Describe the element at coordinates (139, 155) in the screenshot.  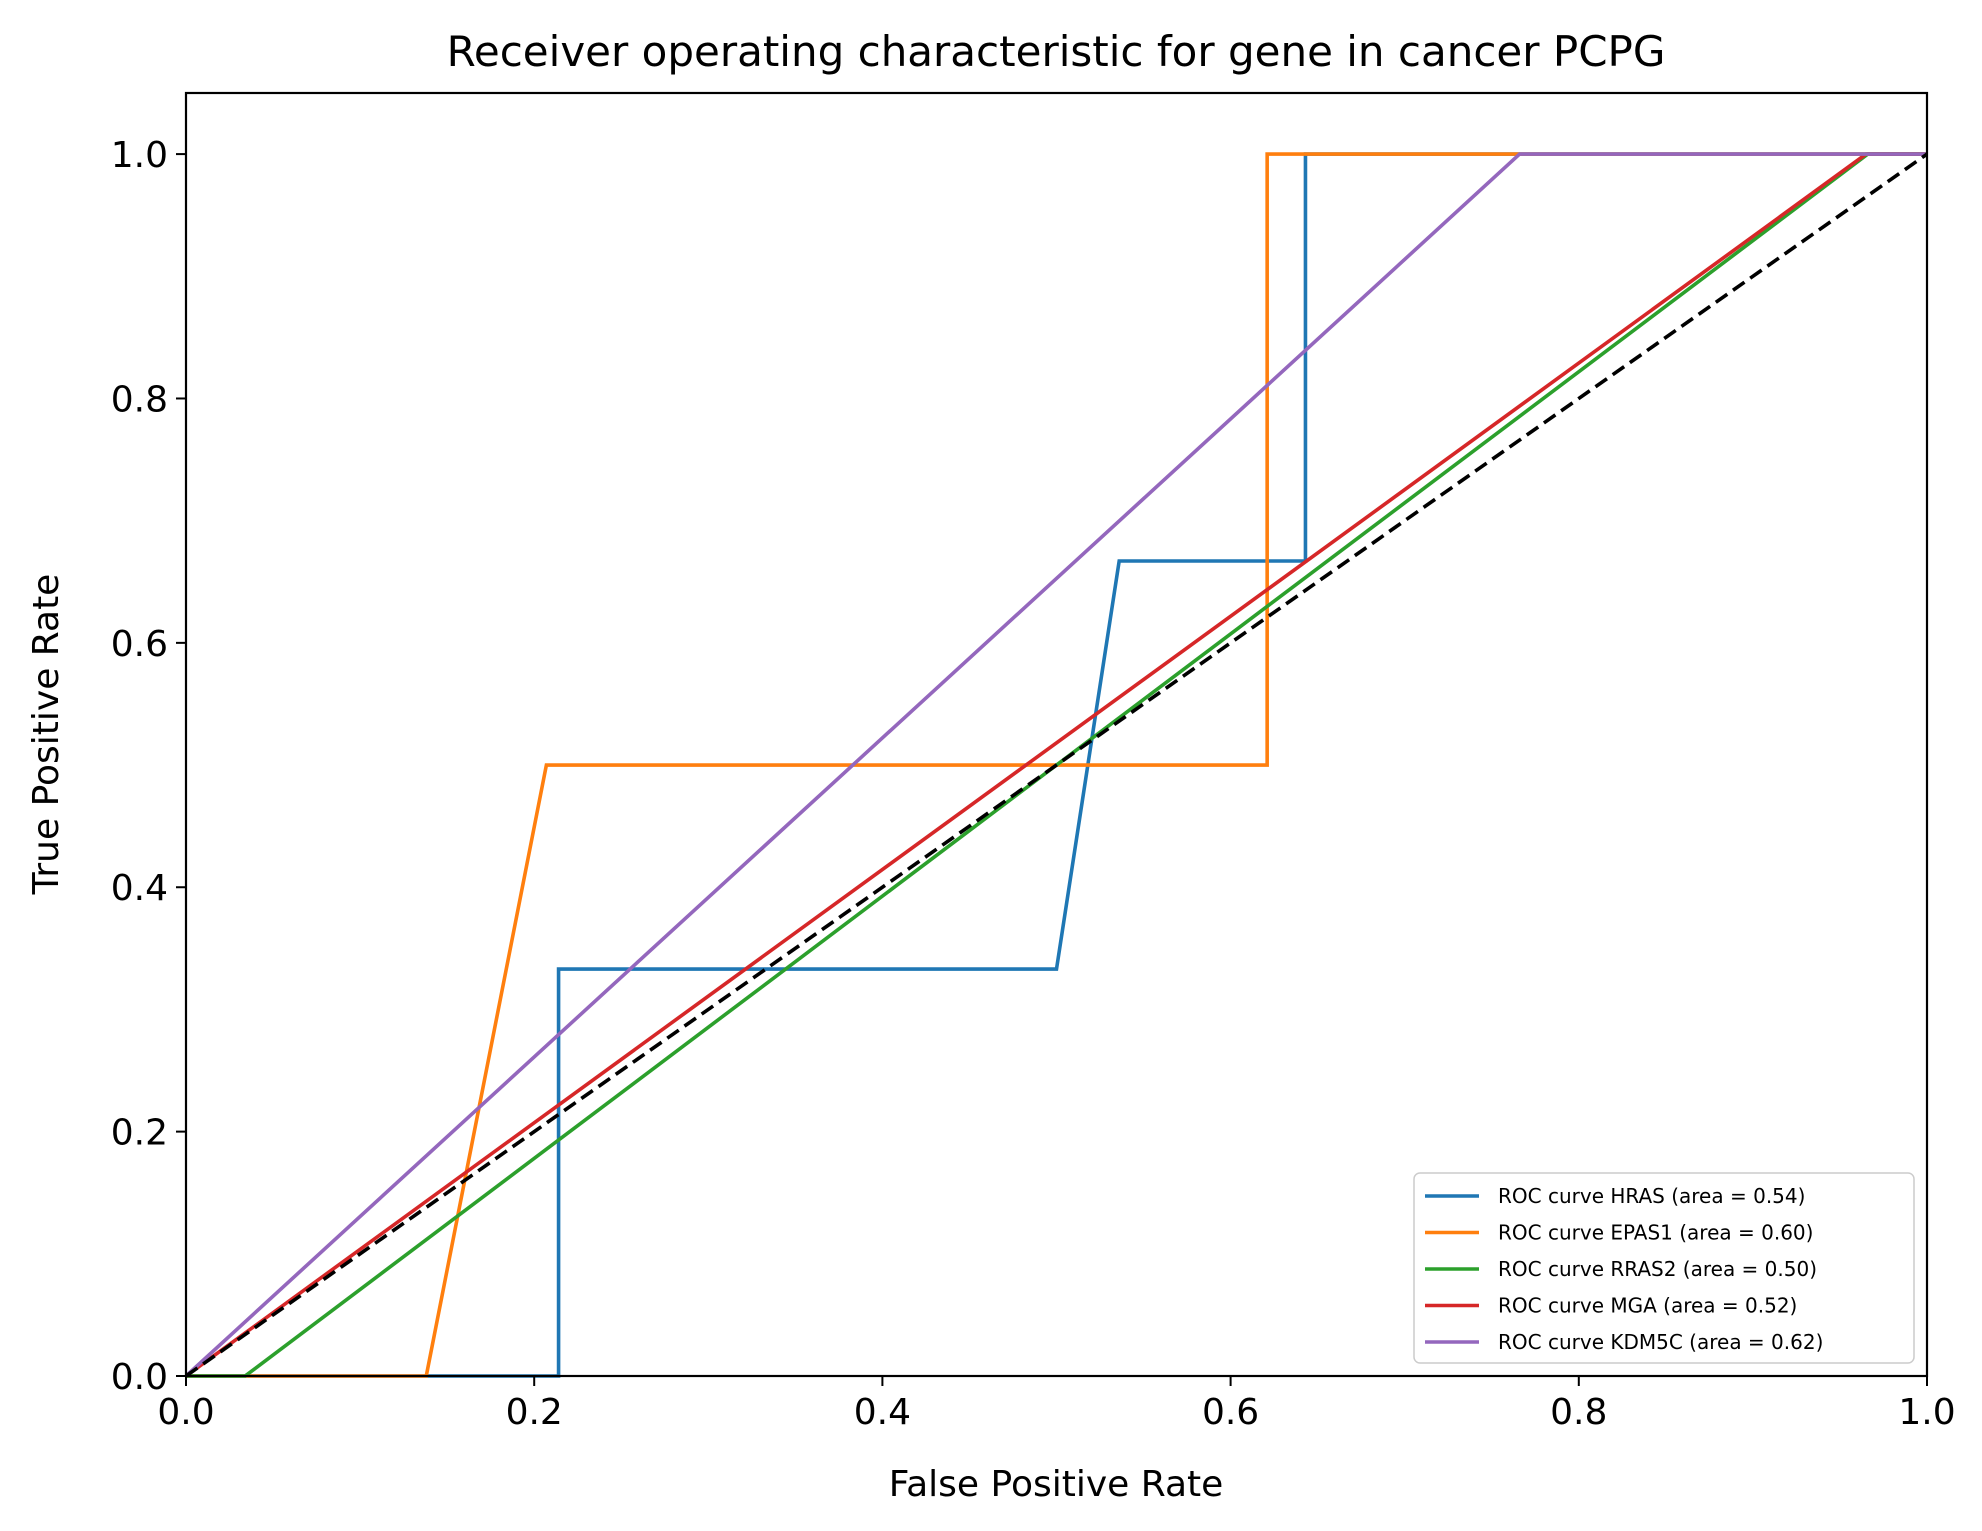
I see `y-tick-label: 1.0` at that location.